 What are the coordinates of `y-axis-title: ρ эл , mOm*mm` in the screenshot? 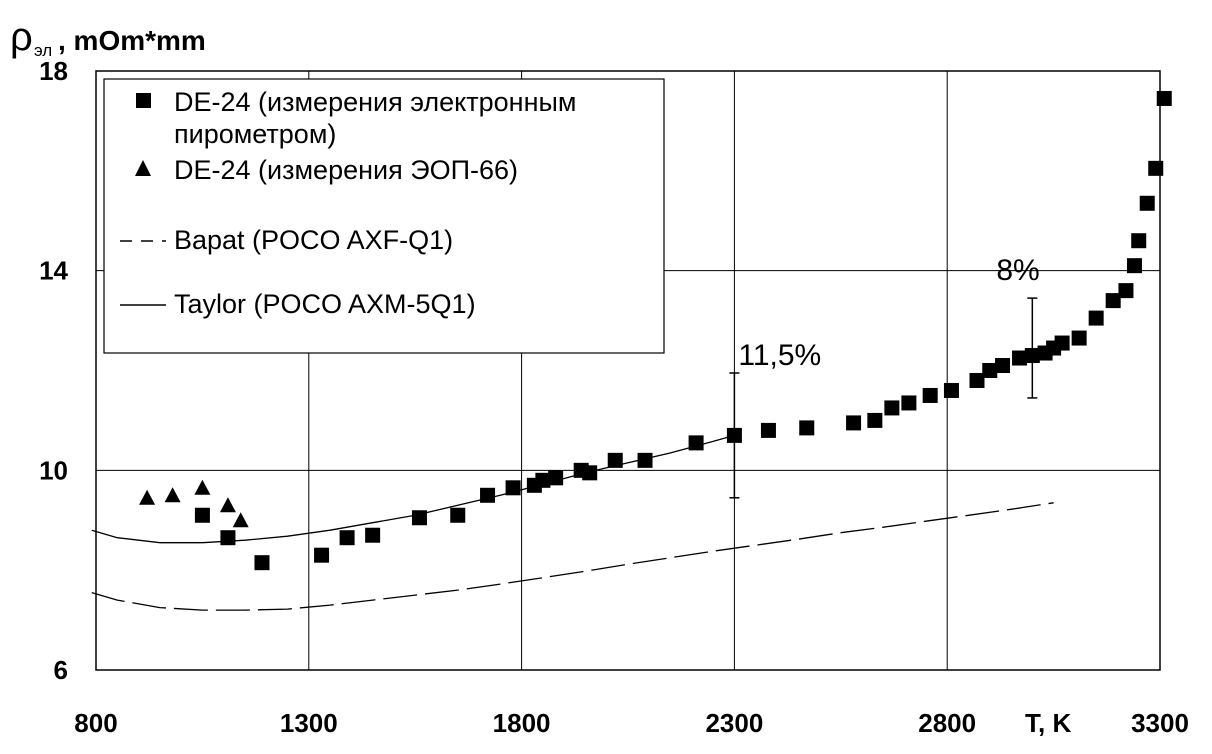 It's located at (108, 37).